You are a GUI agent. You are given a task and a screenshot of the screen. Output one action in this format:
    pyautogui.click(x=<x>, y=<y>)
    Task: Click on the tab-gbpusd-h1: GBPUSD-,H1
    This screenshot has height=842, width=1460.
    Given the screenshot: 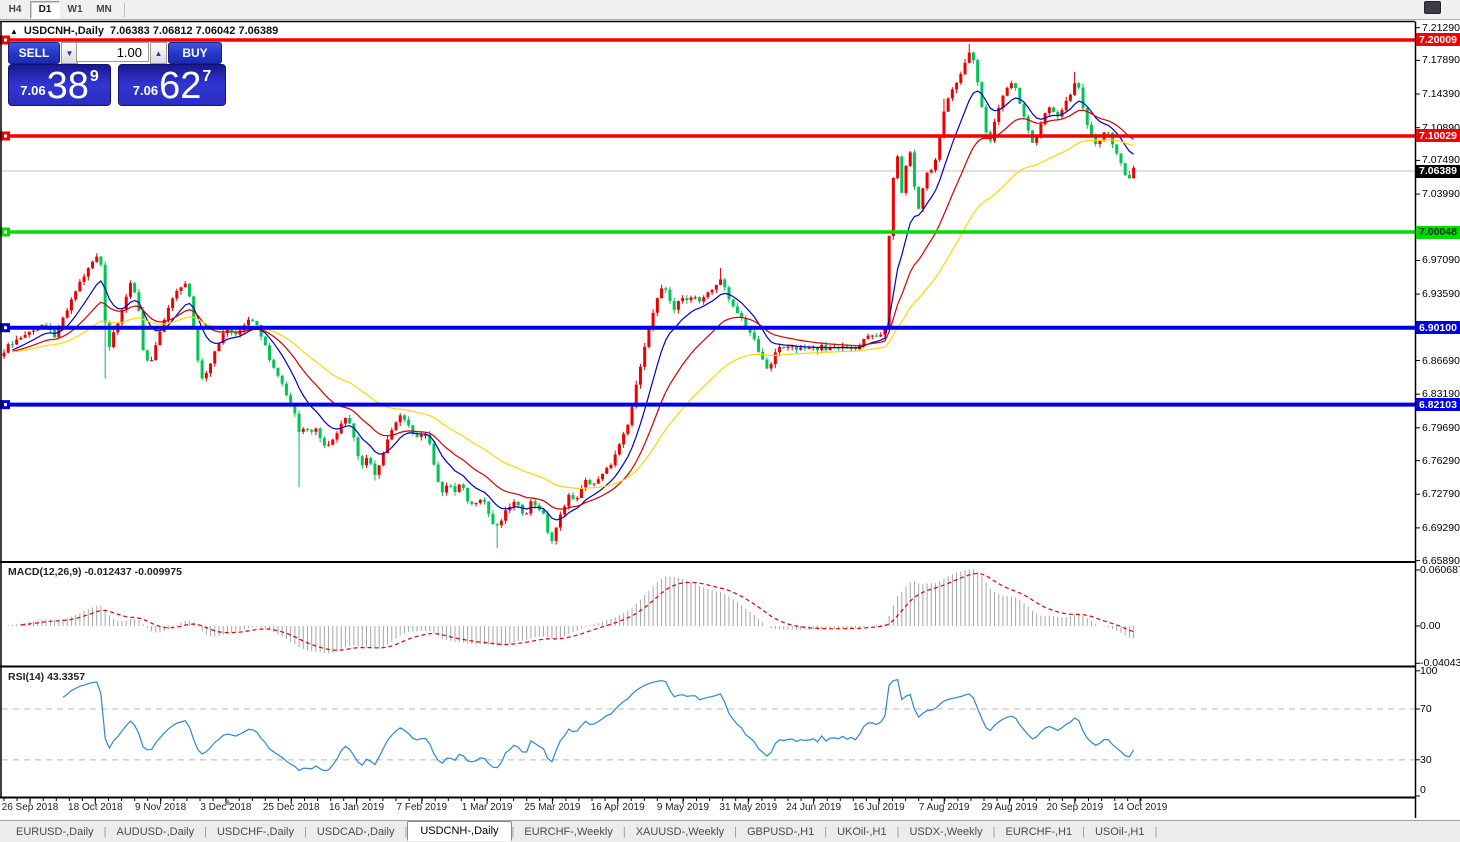 What is the action you would take?
    pyautogui.click(x=780, y=832)
    